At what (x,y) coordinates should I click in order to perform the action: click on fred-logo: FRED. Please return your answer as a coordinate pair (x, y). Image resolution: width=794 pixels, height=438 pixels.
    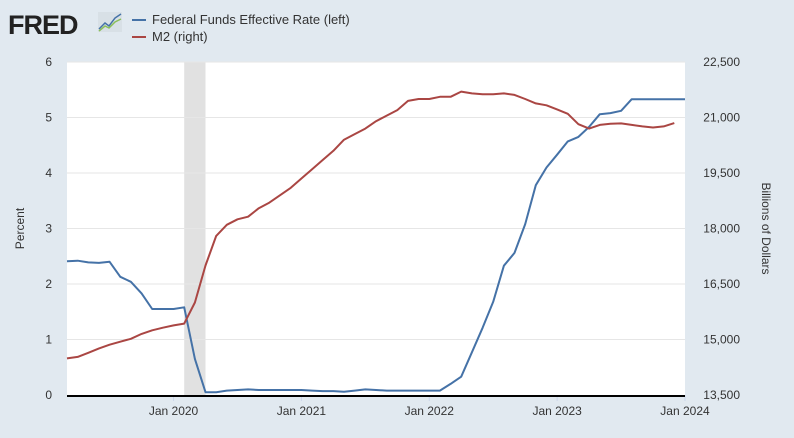
    Looking at the image, I should click on (43, 25).